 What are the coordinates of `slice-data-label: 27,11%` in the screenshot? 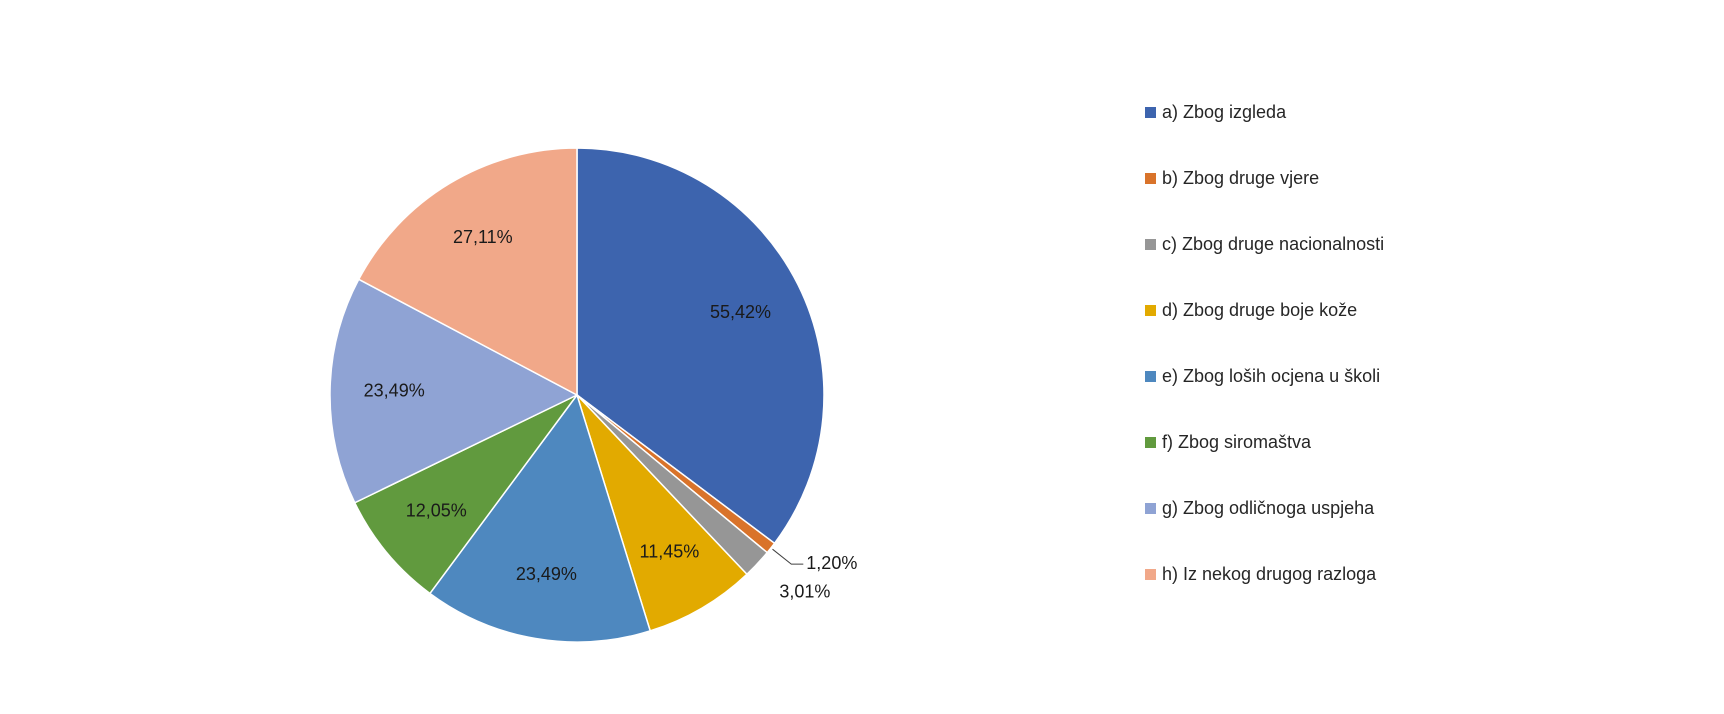 It's located at (483, 237).